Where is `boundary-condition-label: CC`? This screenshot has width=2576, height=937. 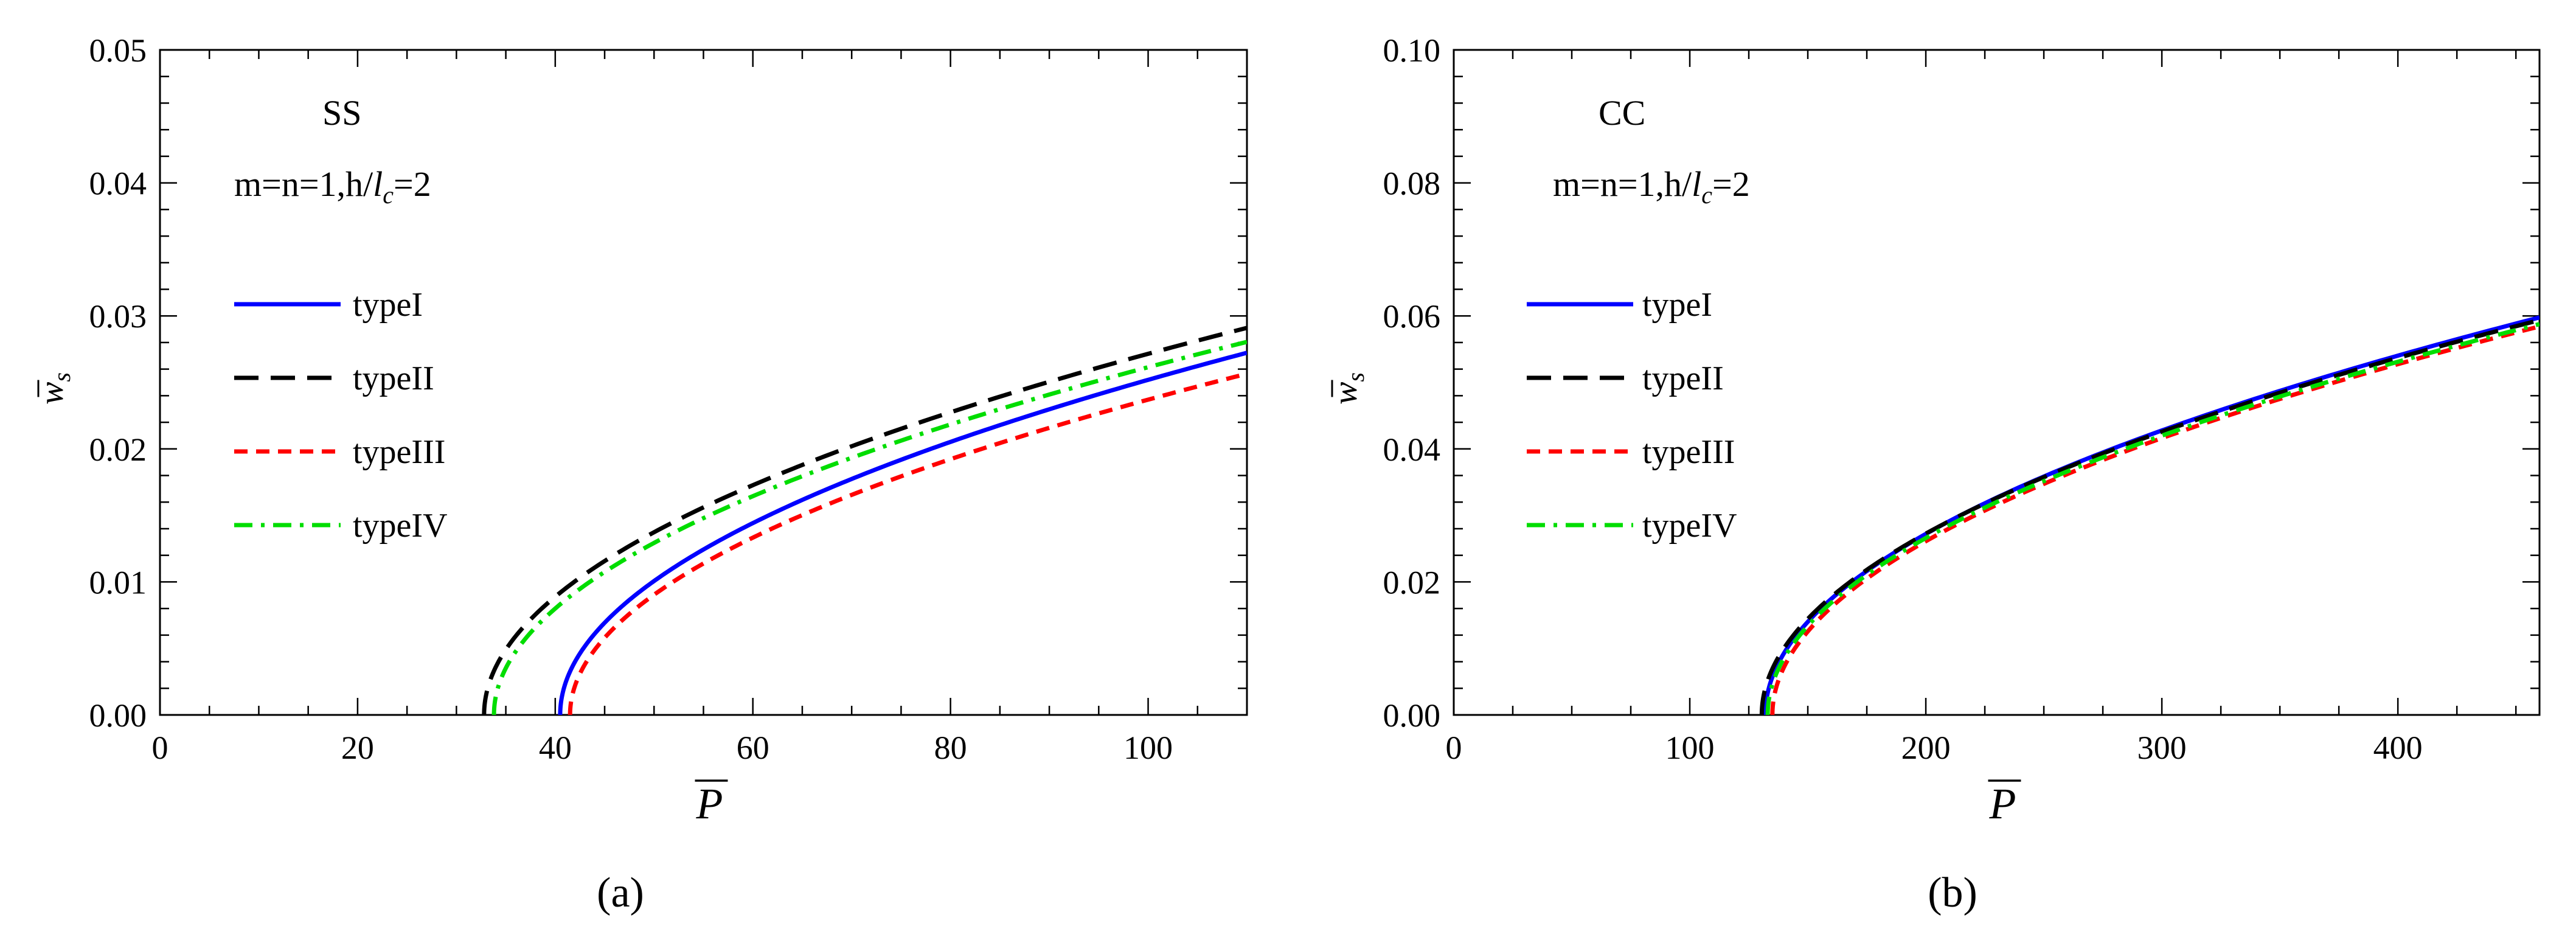 boundary-condition-label: CC is located at coordinates (1622, 113).